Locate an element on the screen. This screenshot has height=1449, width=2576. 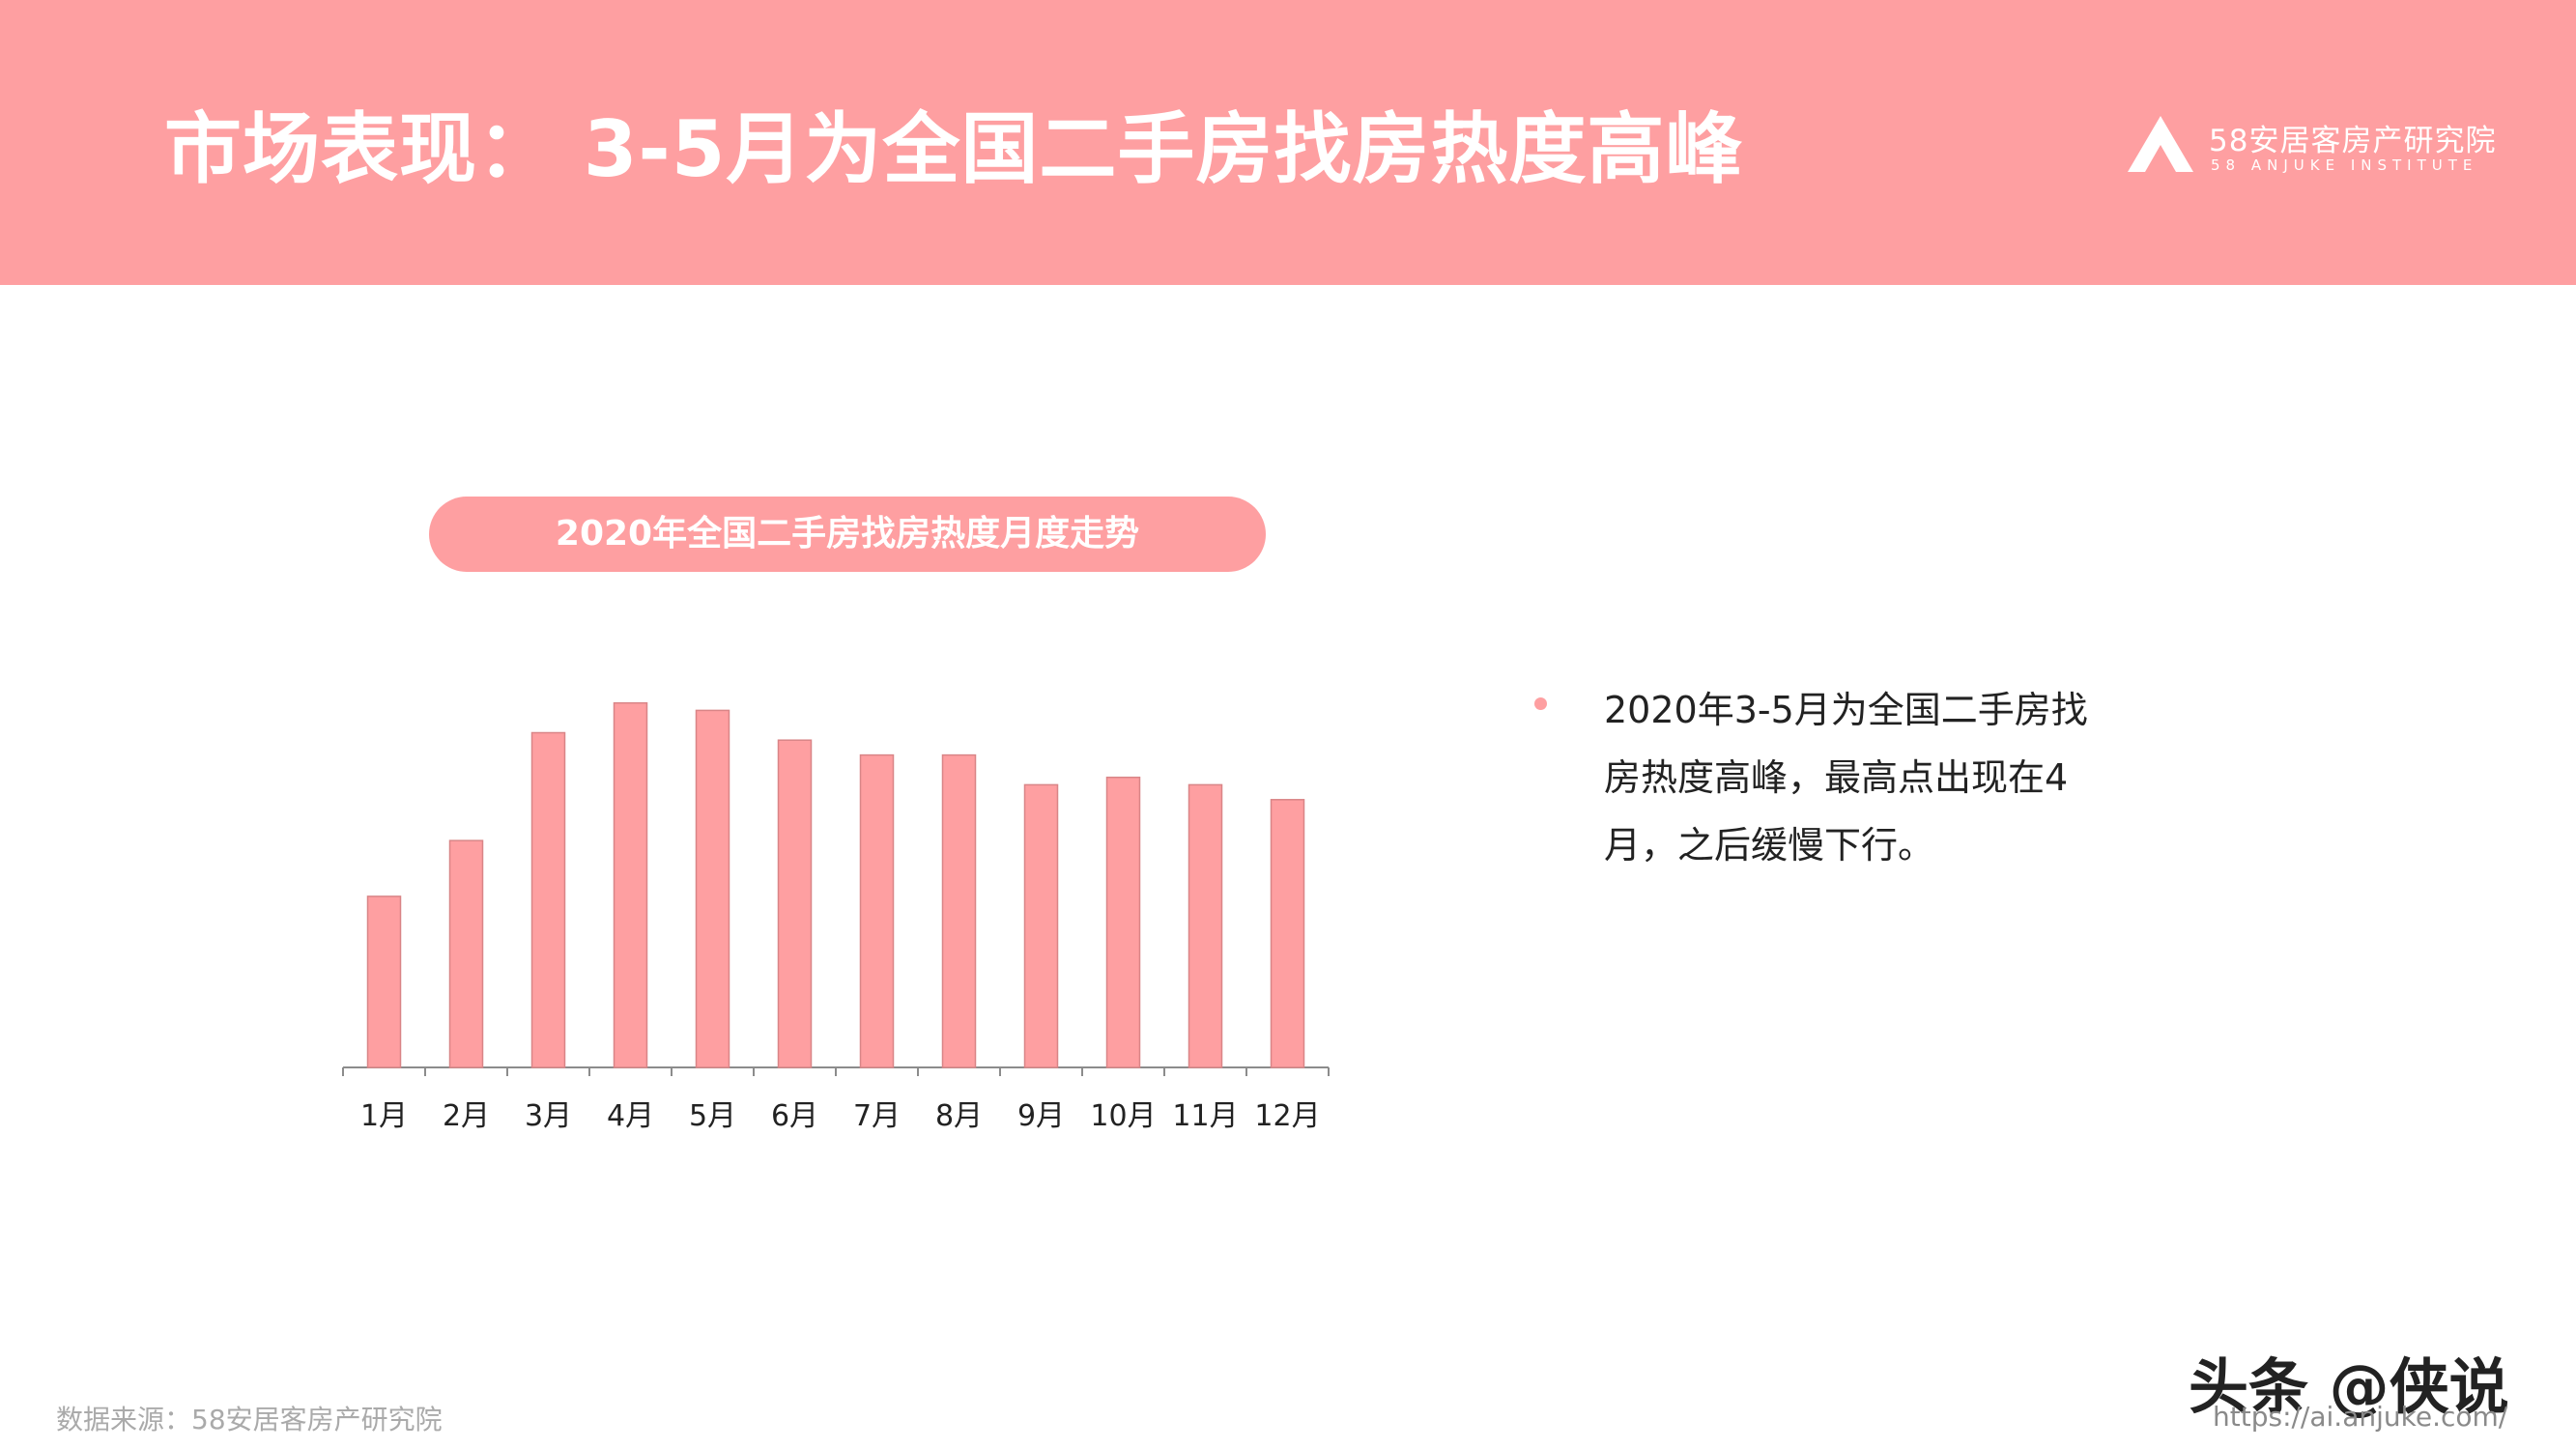
page-title: 市场表现： 3-5月为全国二手房找房热度高峰 is located at coordinates (954, 149).